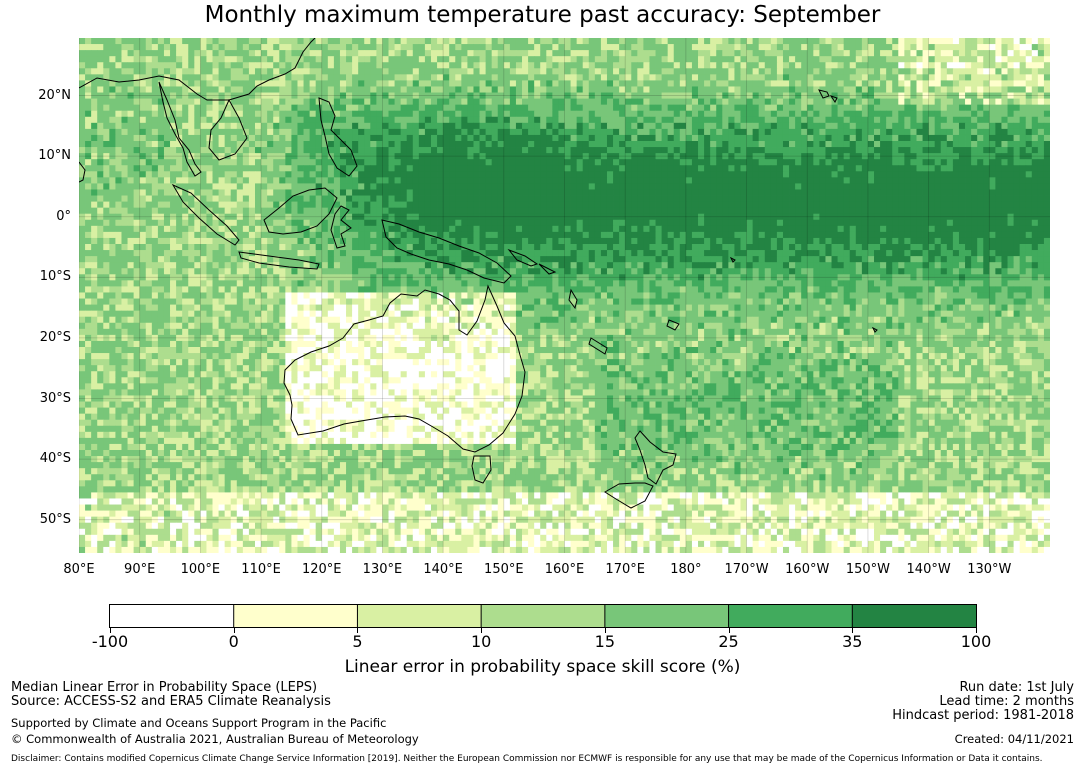  What do you see at coordinates (446, 251) in the screenshot?
I see `new-guinea-coastline` at bounding box center [446, 251].